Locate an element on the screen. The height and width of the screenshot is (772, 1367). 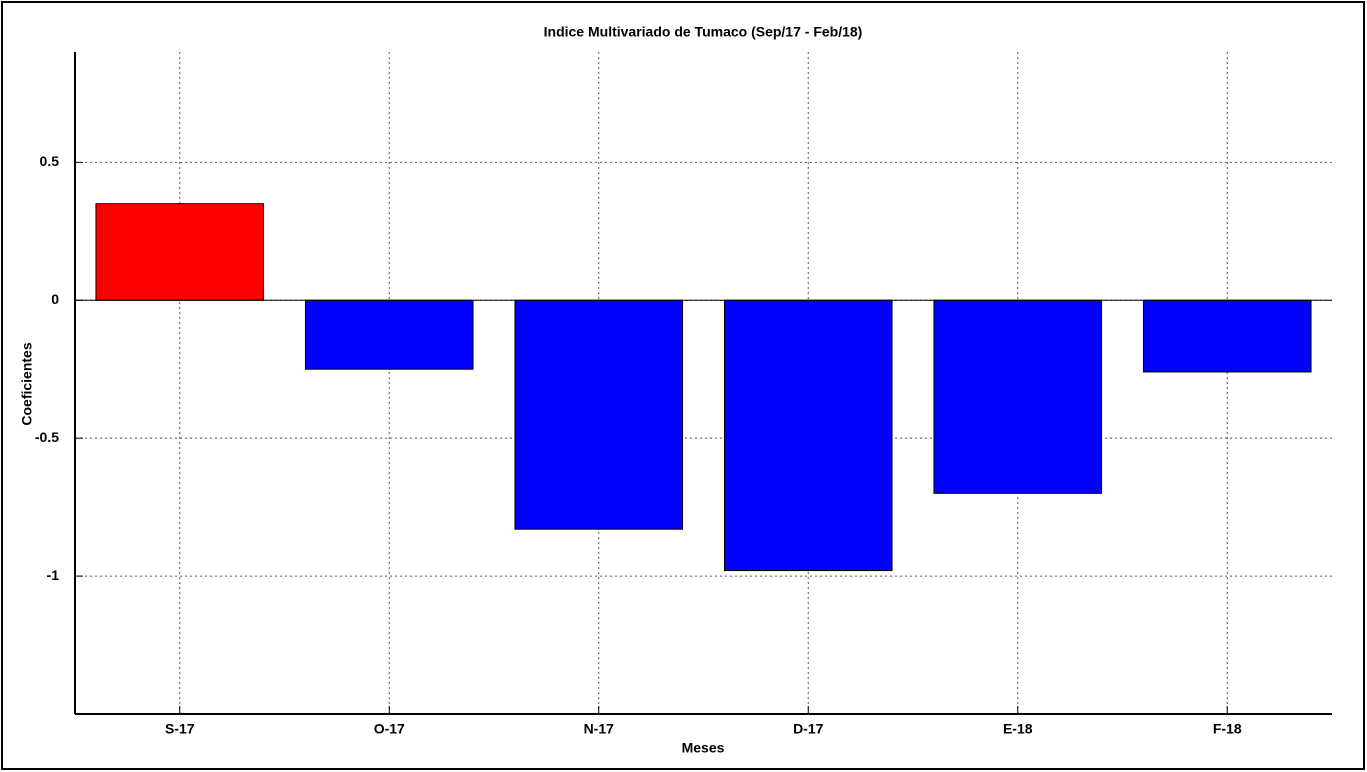
x-tick-label: D-17 is located at coordinates (808, 729).